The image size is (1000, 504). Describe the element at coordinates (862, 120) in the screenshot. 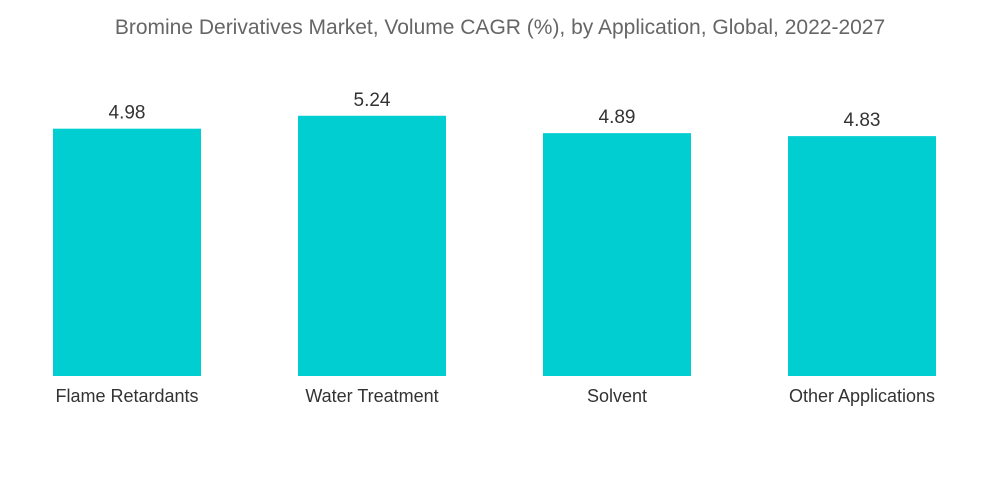

I see `bar-value-label: 4.83` at that location.